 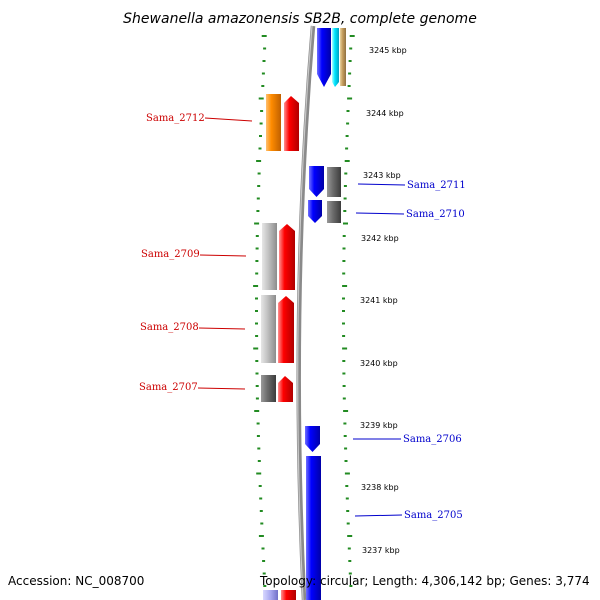 I want to click on gene-label: Sama_2710, so click(x=435, y=214).